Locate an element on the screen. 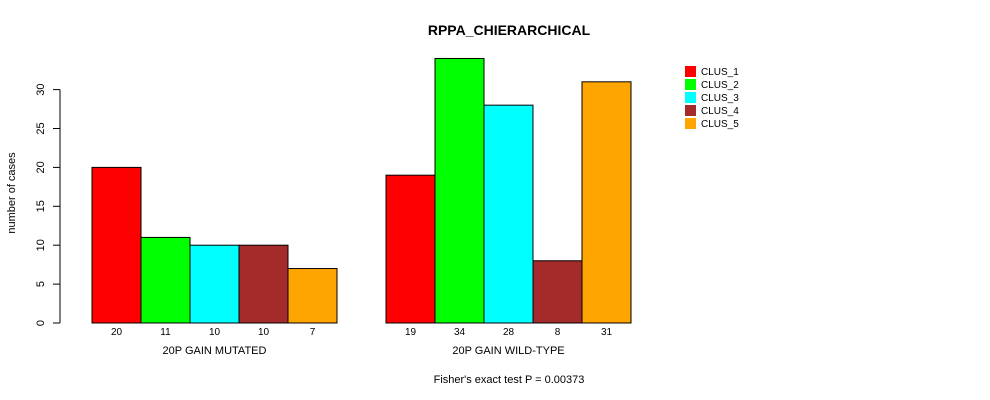 The image size is (990, 400). legend: CLUS_1 CLUS_2 CLUS_3 CLUS_4 CLUS_5 is located at coordinates (712, 98).